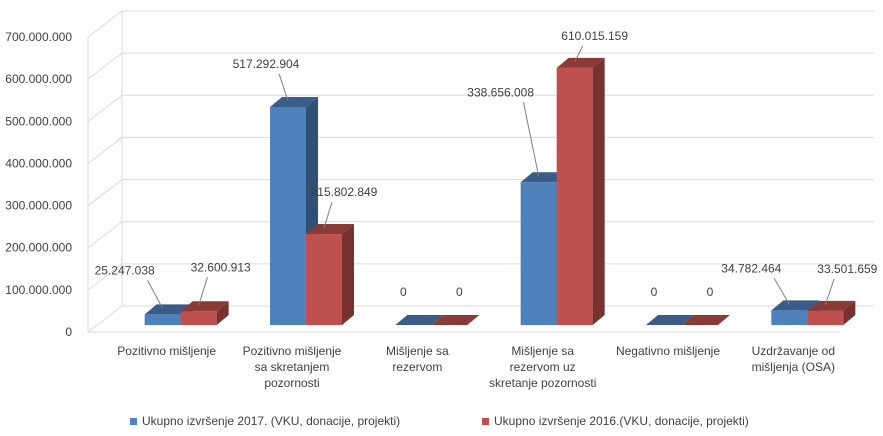 Image resolution: width=883 pixels, height=436 pixels. What do you see at coordinates (344, 192) in the screenshot?
I see `data-label: 215.802.849` at bounding box center [344, 192].